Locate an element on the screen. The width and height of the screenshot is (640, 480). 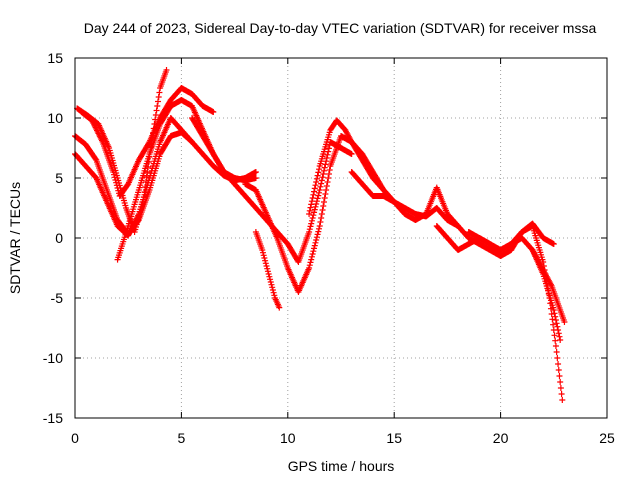
x-tick-label: 15 is located at coordinates (394, 438).